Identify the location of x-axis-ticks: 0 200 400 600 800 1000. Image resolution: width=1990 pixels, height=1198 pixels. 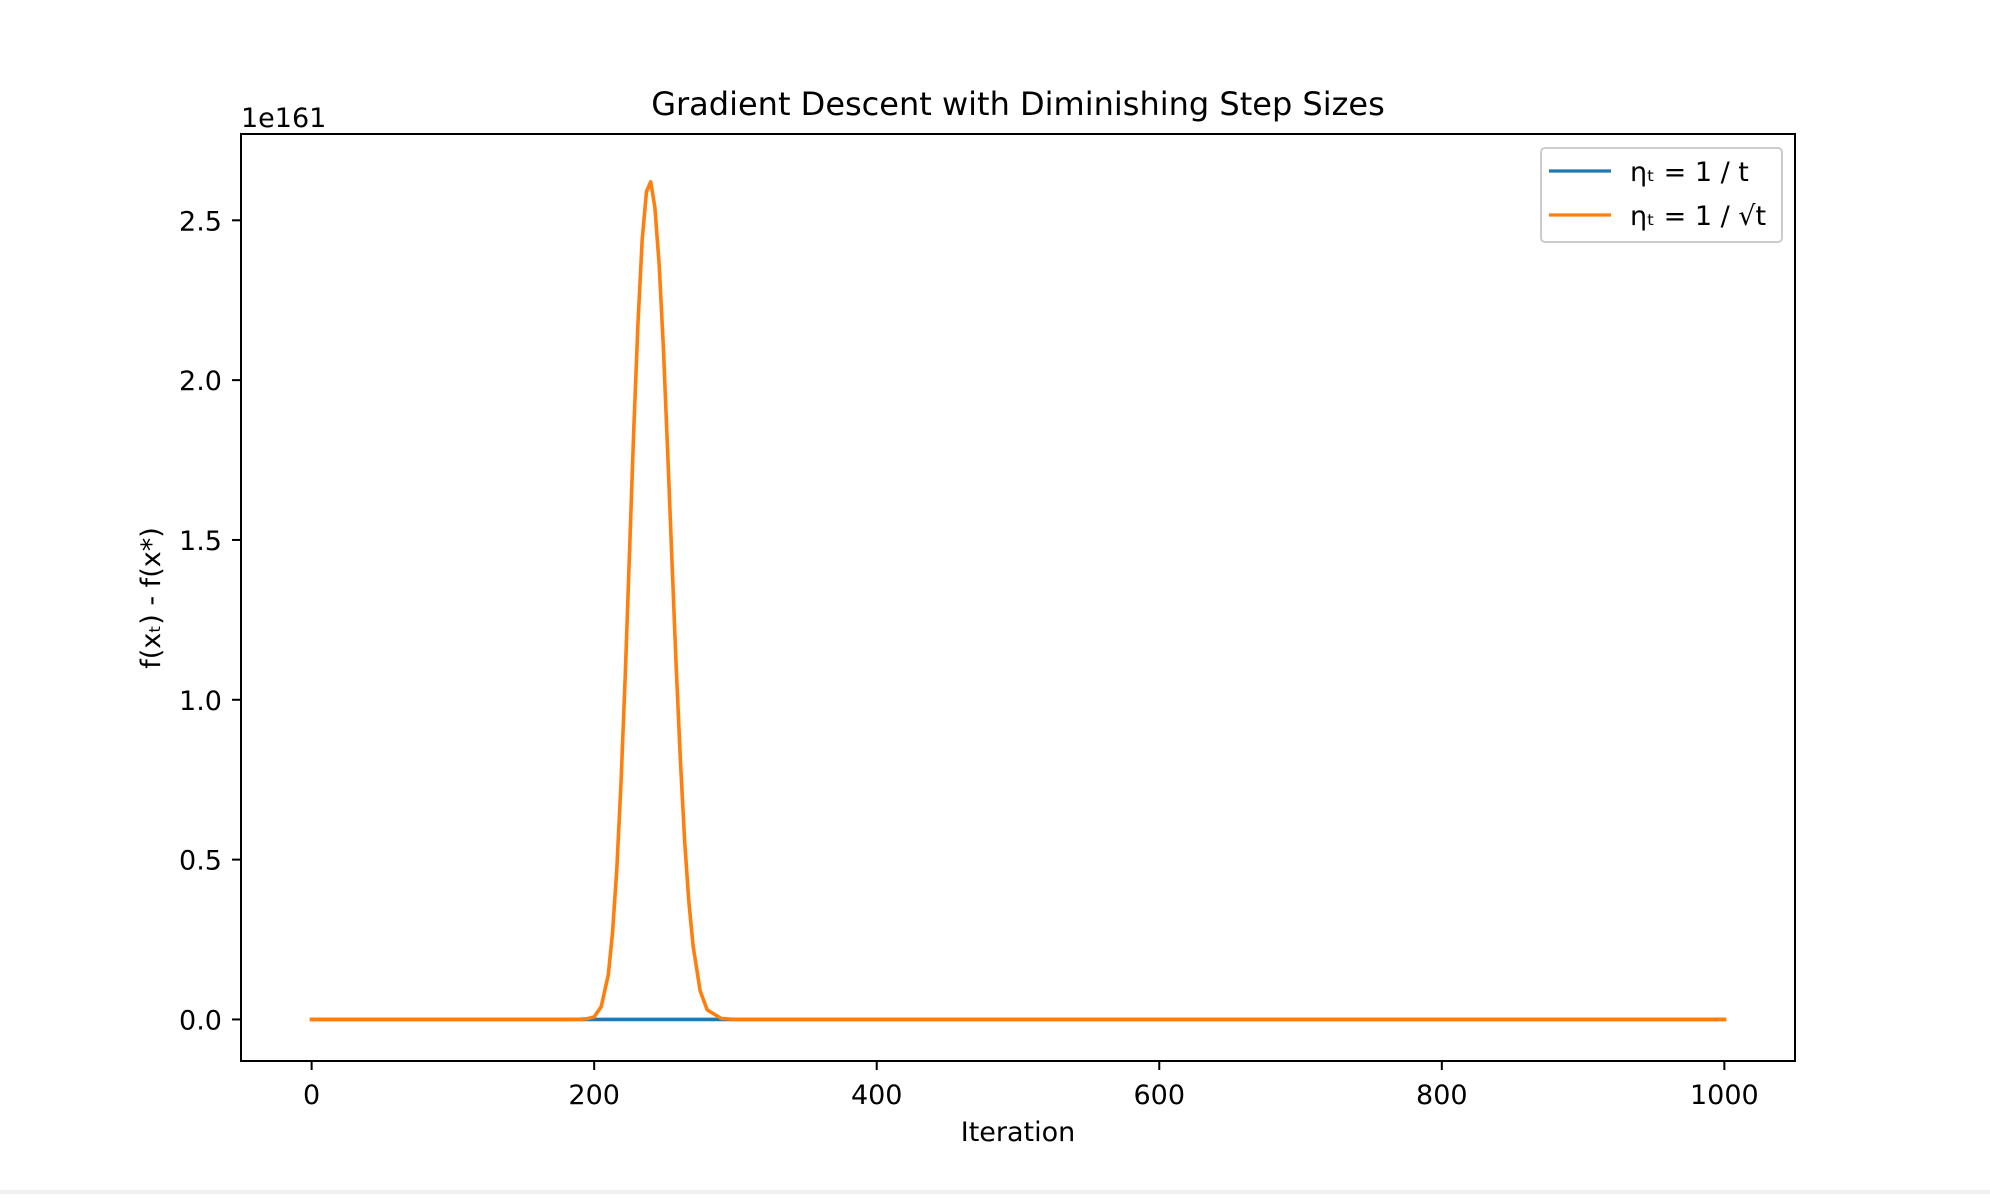
(1031, 1086).